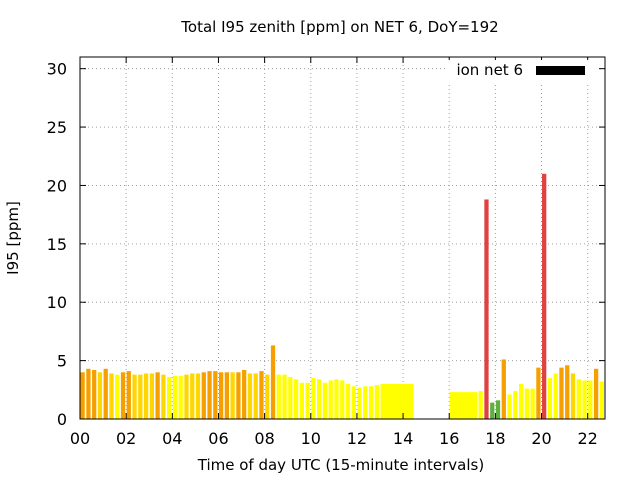  I want to click on y-tick-label: 5, so click(62, 361).